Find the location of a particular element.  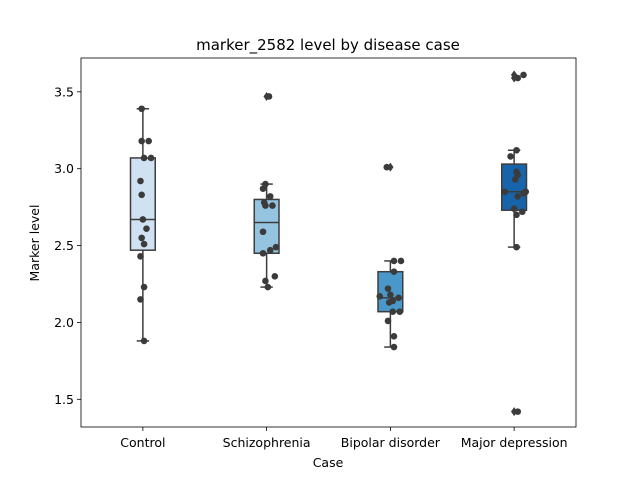

x-axis-label: Case is located at coordinates (328, 462).